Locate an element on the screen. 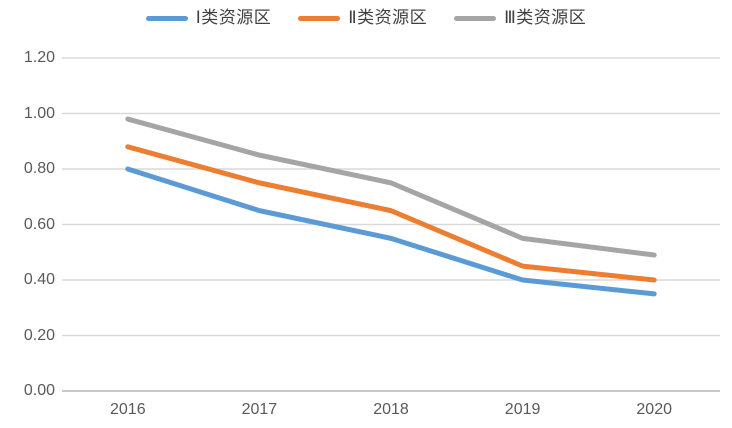  legend-item: Ⅲ类资源区 is located at coordinates (520, 18).